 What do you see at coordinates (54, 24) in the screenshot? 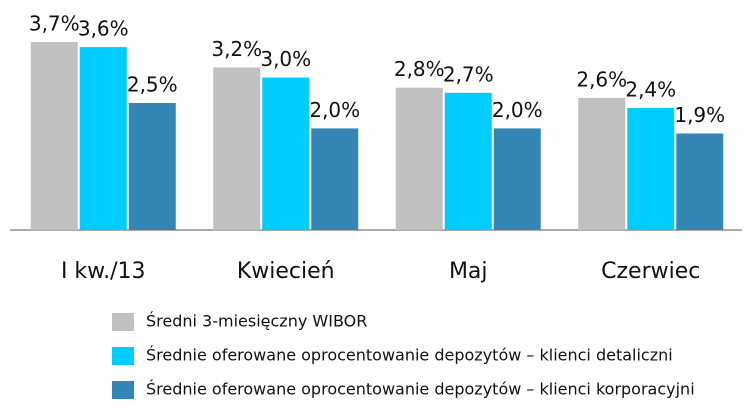
I see `value-label: 3,7%` at bounding box center [54, 24].